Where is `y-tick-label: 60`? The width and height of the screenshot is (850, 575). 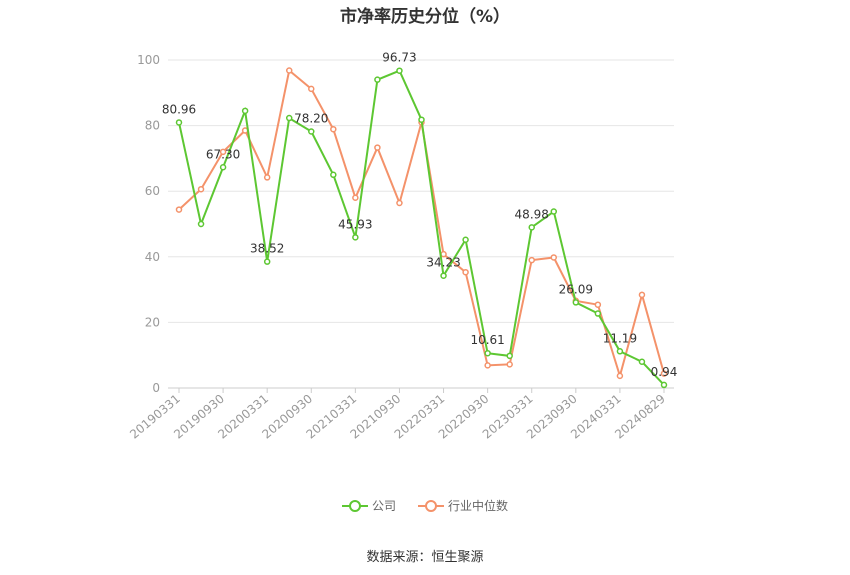 y-tick-label: 60 is located at coordinates (152, 191).